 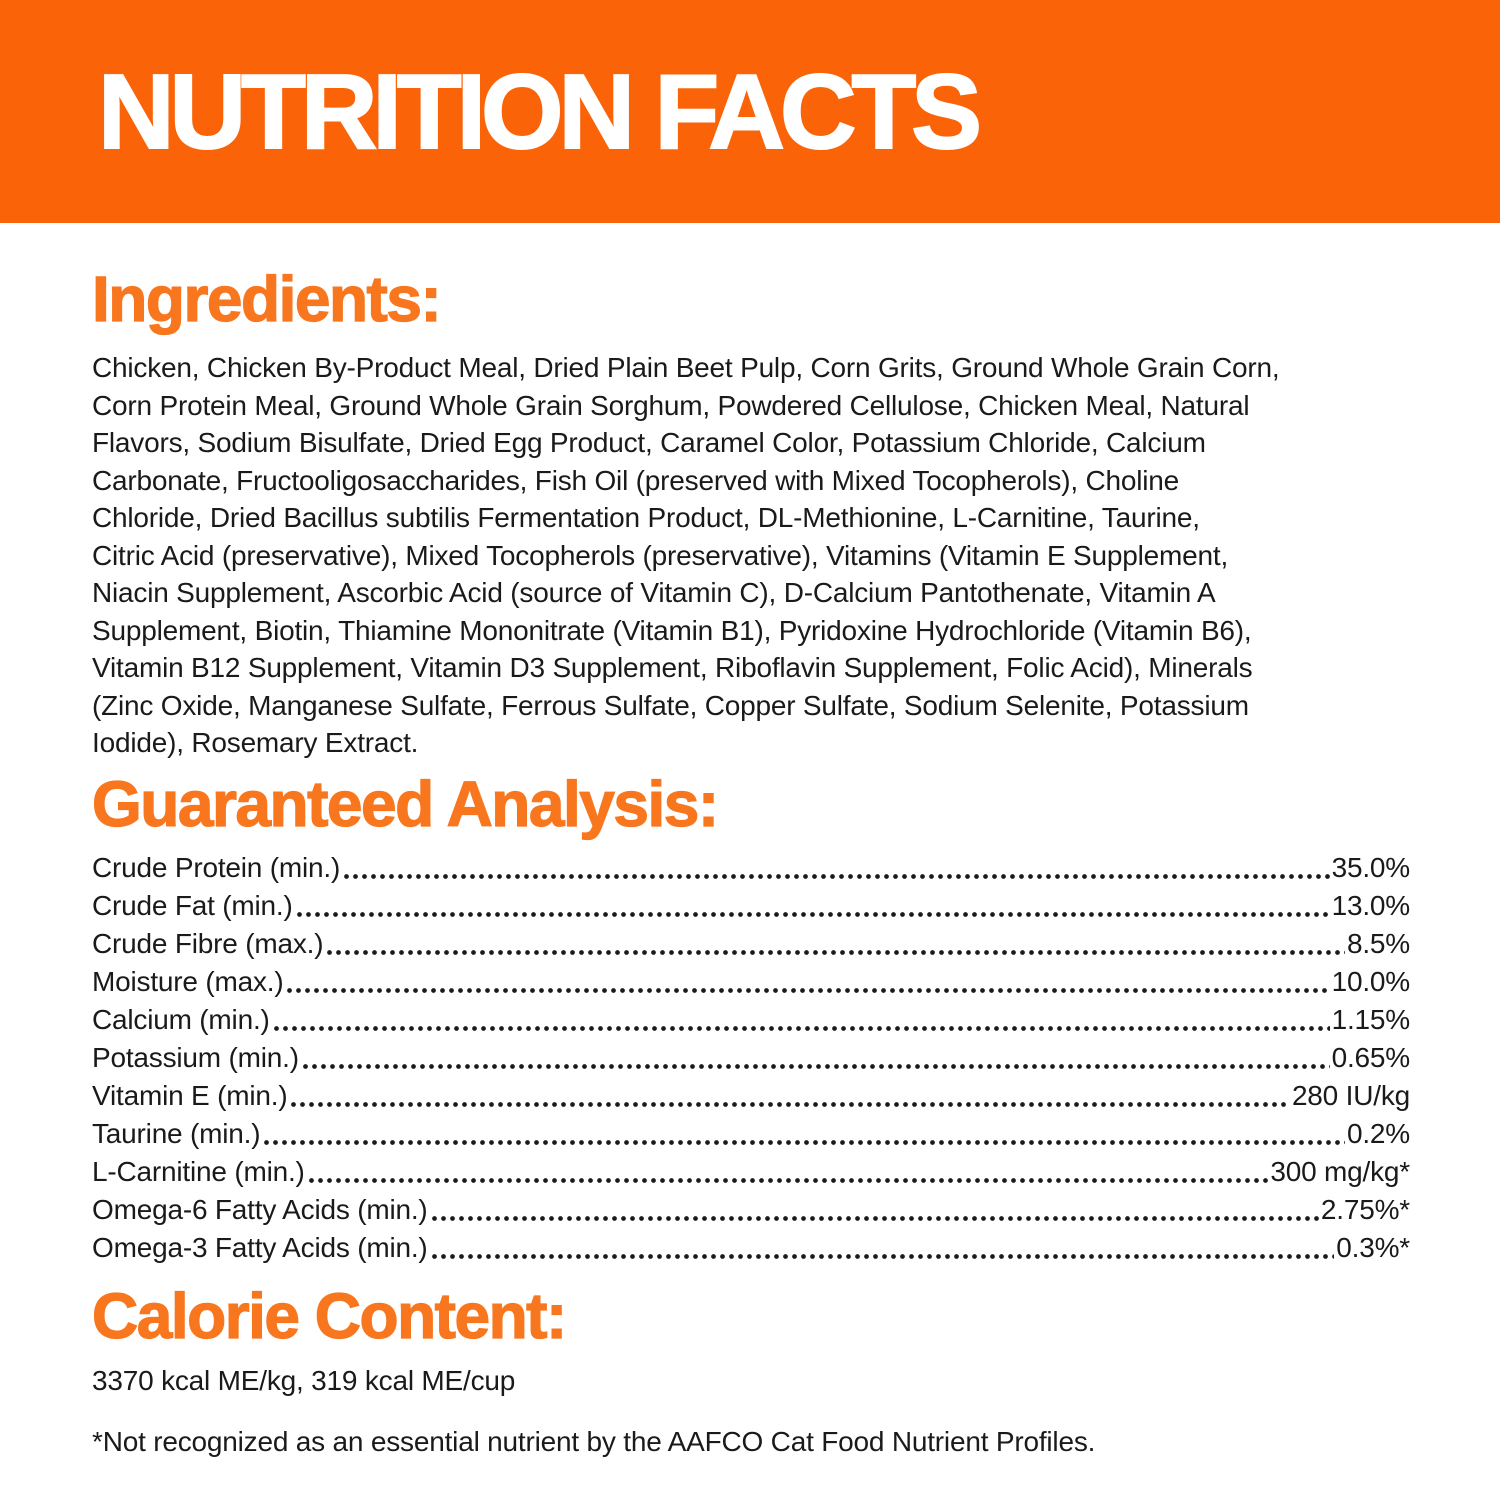 What do you see at coordinates (1371, 1019) in the screenshot?
I see `analysis-value: 1.15%` at bounding box center [1371, 1019].